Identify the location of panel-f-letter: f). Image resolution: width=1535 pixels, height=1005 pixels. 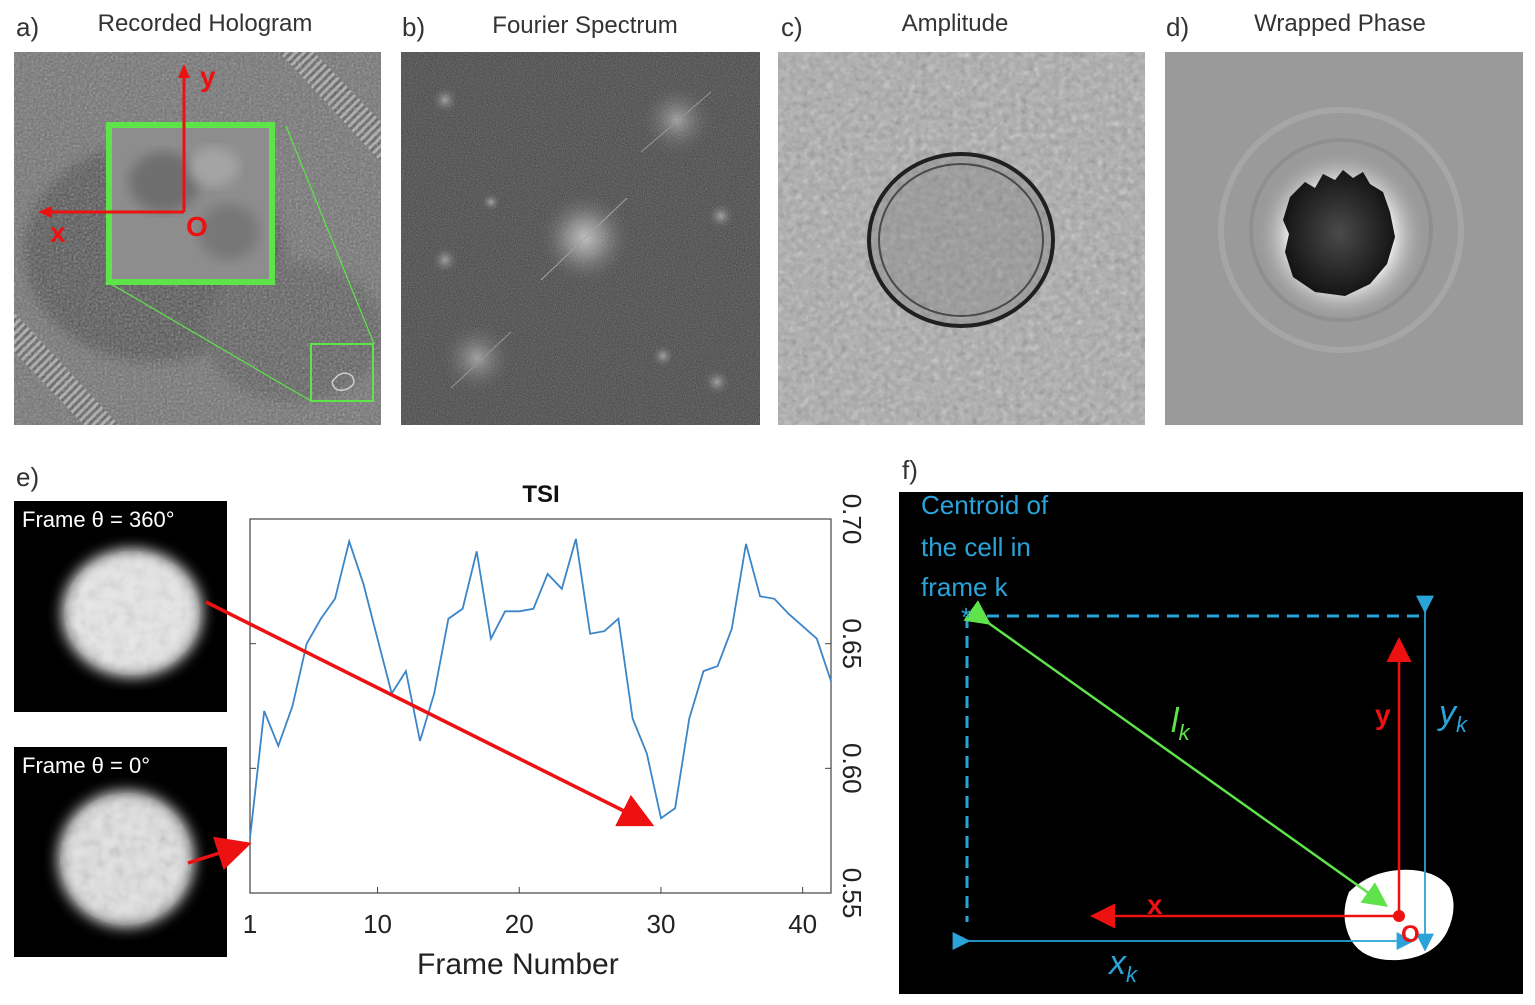
(910, 470).